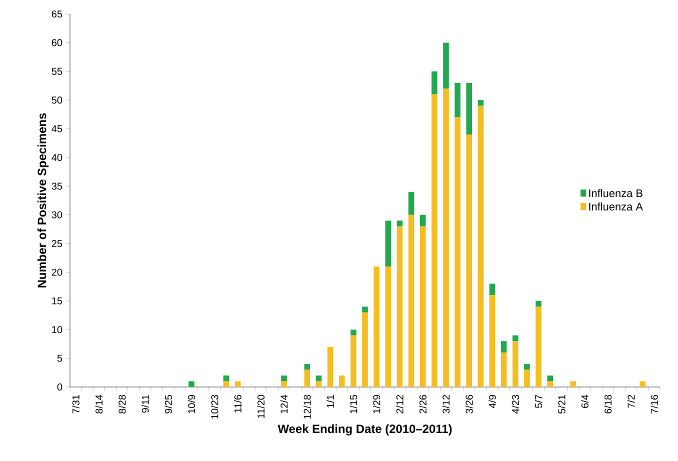 The height and width of the screenshot is (461, 678). Describe the element at coordinates (238, 403) in the screenshot. I see `x-tick-label: 11/6` at that location.